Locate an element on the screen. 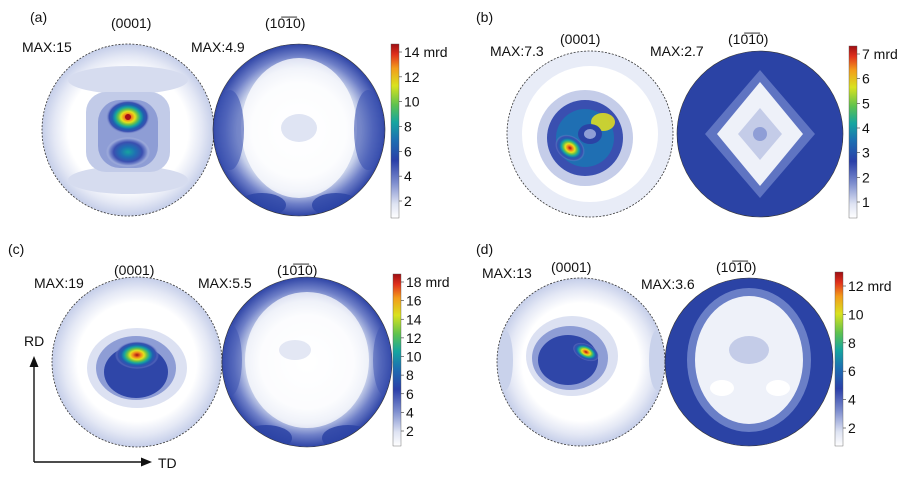  panel-label: (a) is located at coordinates (38, 17).